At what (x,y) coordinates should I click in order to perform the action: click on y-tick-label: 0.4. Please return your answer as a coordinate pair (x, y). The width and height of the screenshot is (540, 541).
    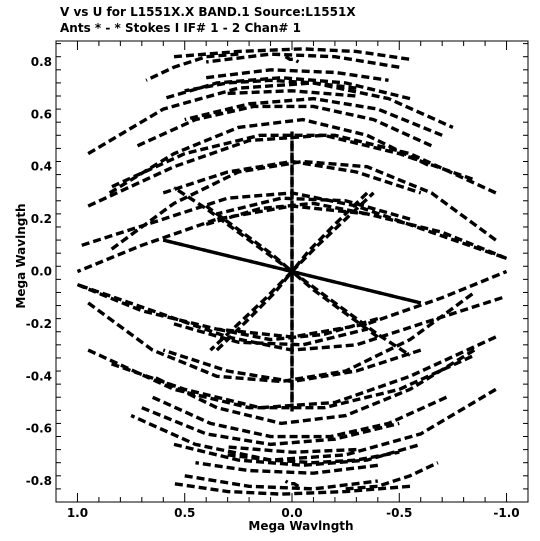
    Looking at the image, I should click on (41, 167).